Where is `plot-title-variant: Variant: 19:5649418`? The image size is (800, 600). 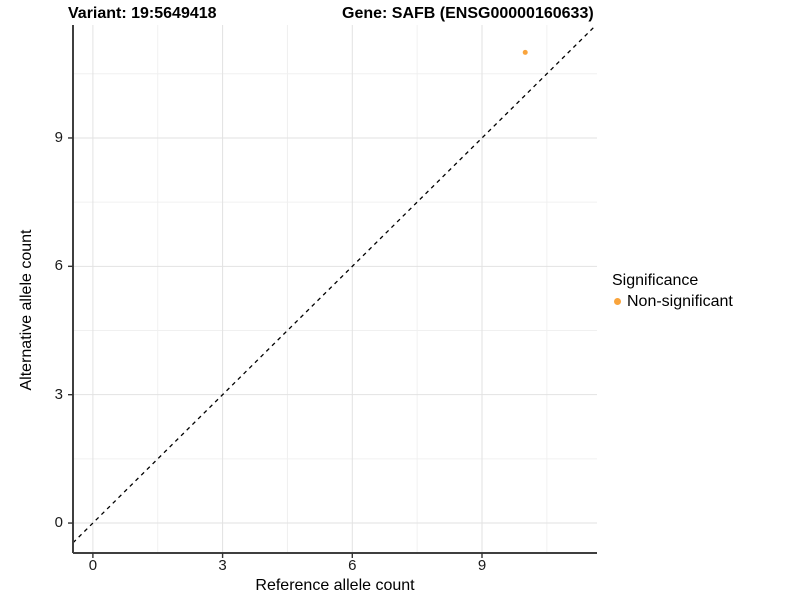 plot-title-variant: Variant: 19:5649418 is located at coordinates (142, 13).